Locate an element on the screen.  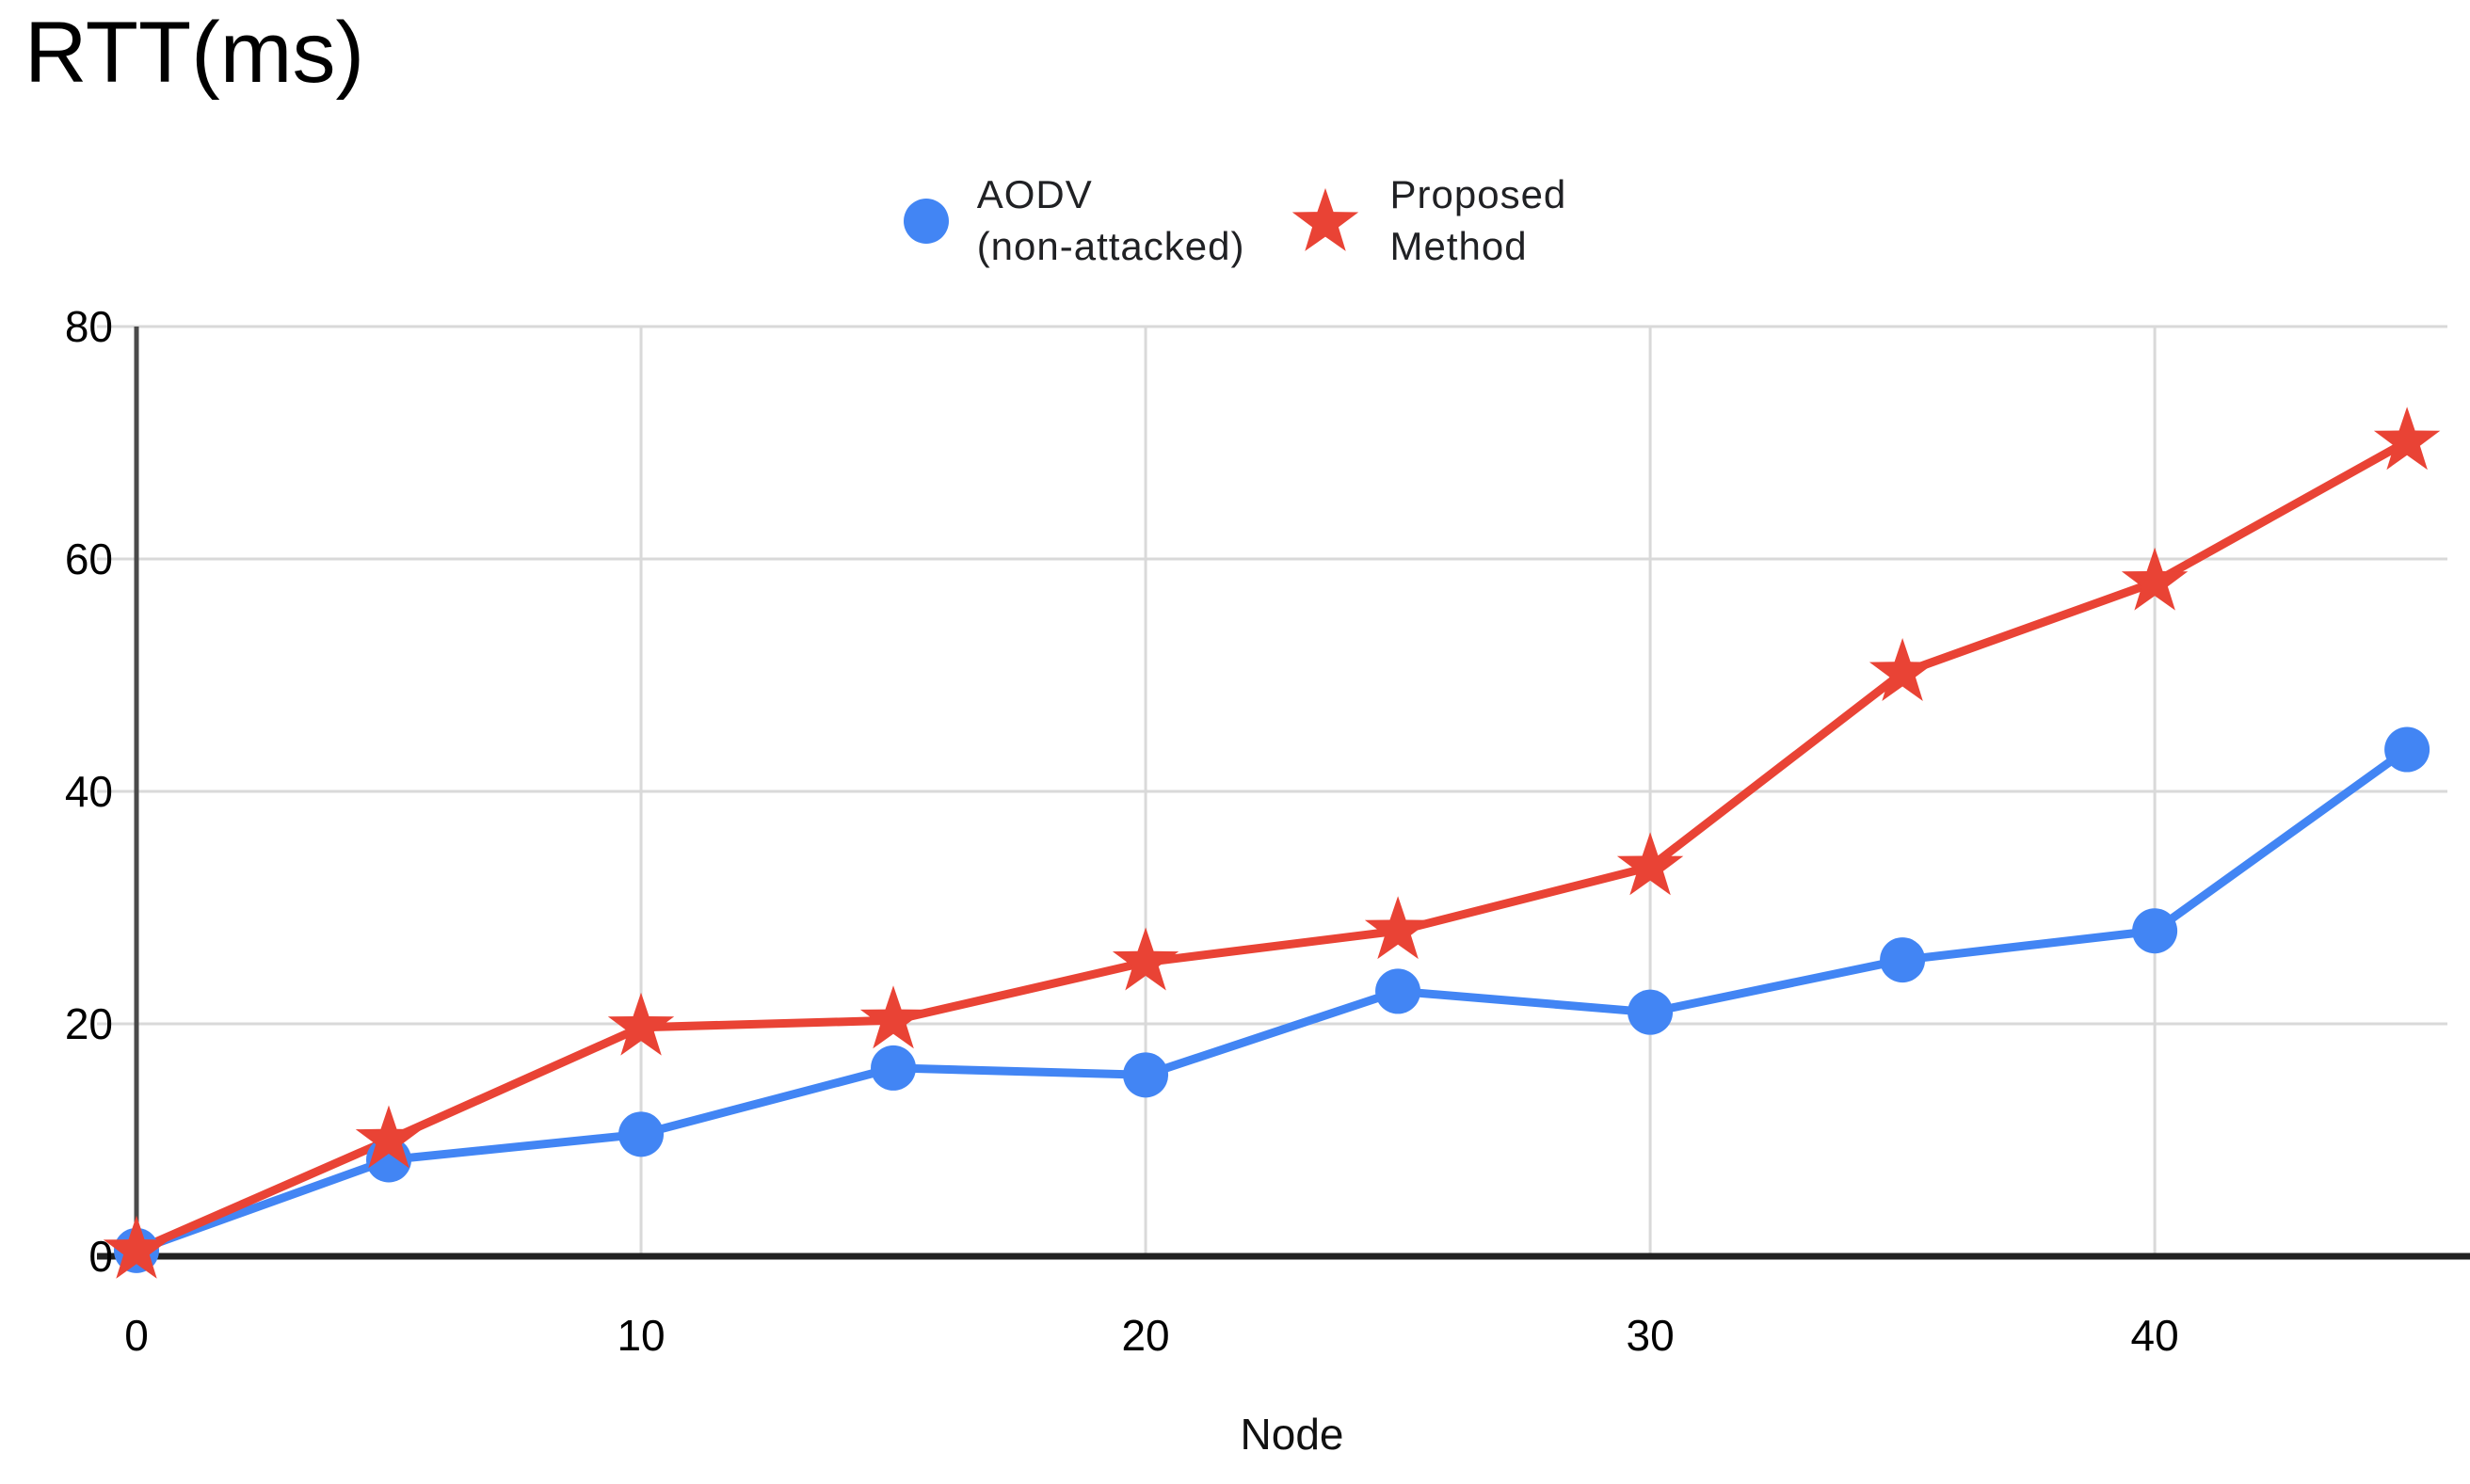
legend-label-aodv: AODV (non-attacked) is located at coordinates (1111, 220).